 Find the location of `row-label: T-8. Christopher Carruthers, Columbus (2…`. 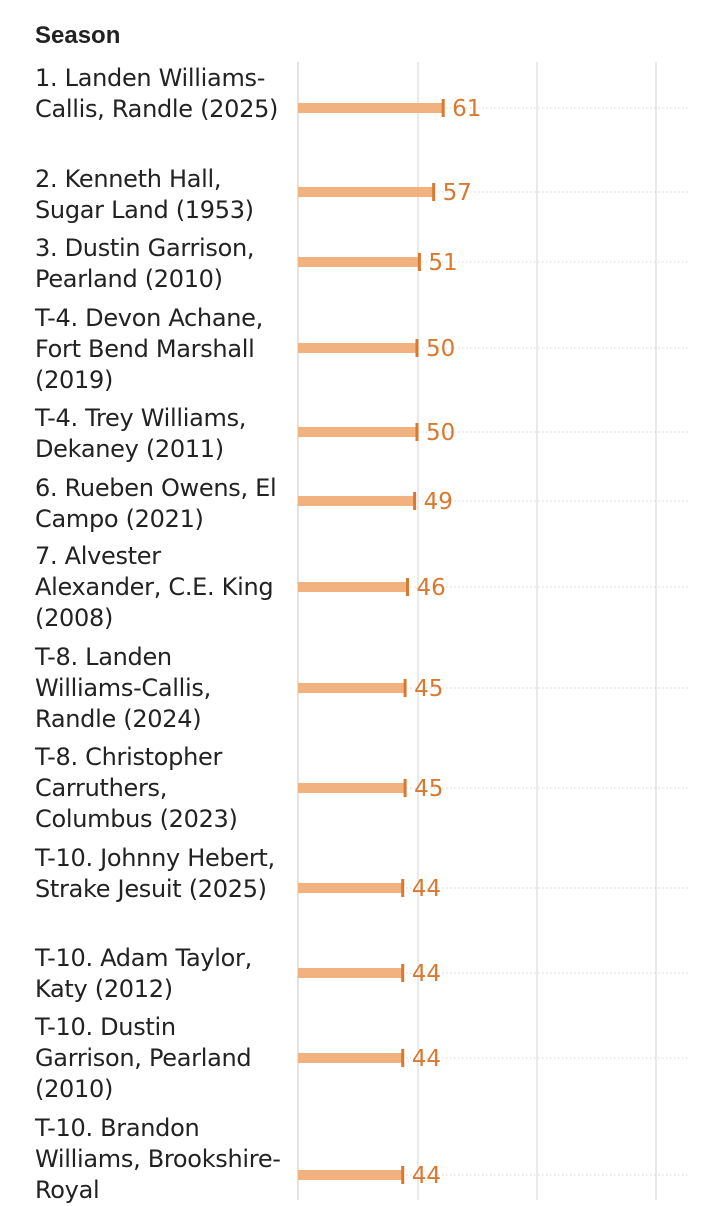

row-label: T-8. Christopher Carruthers, Columbus (2… is located at coordinates (136, 788).